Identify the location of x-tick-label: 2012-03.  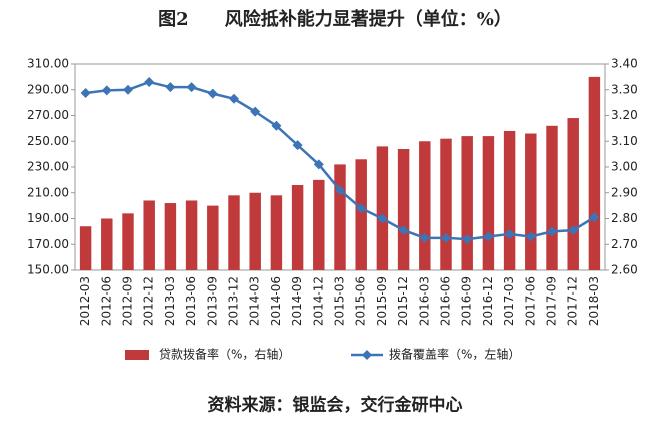
(85, 301).